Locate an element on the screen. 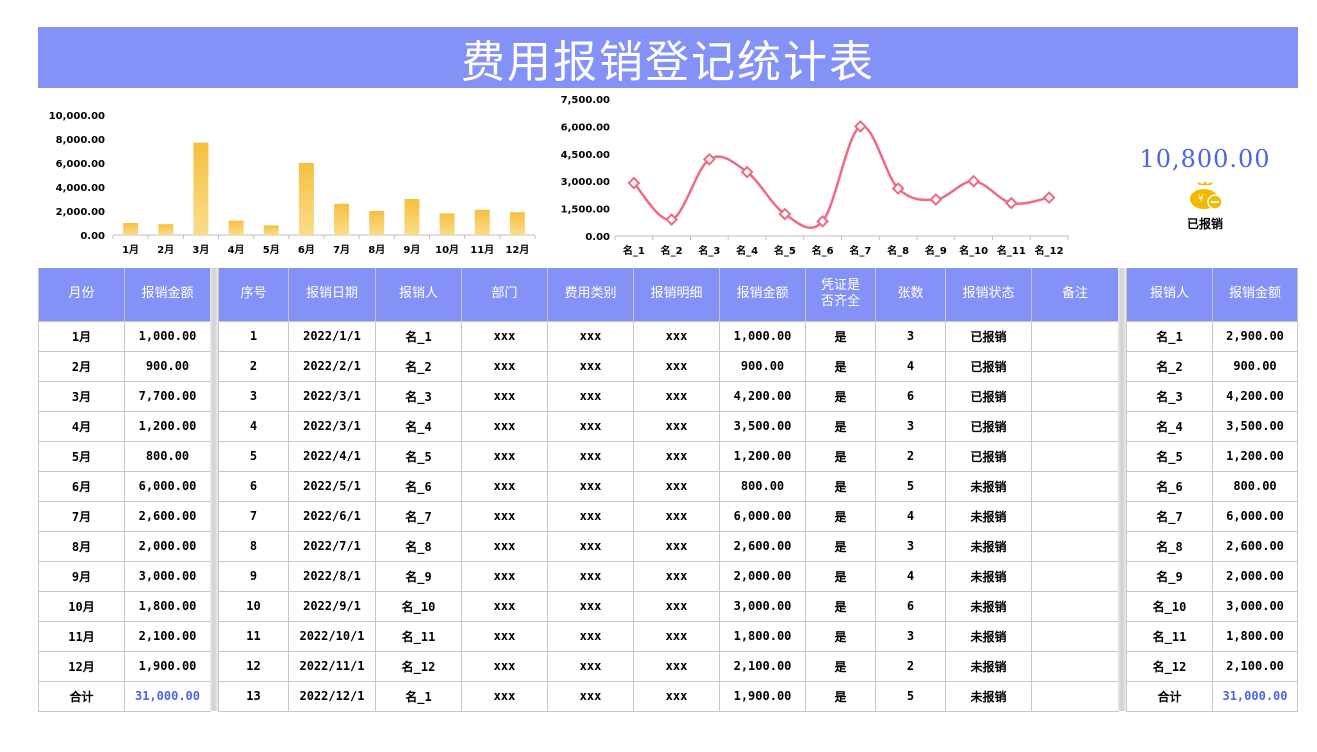 This screenshot has height=752, width=1317. table-cell: 5 is located at coordinates (910, 696).